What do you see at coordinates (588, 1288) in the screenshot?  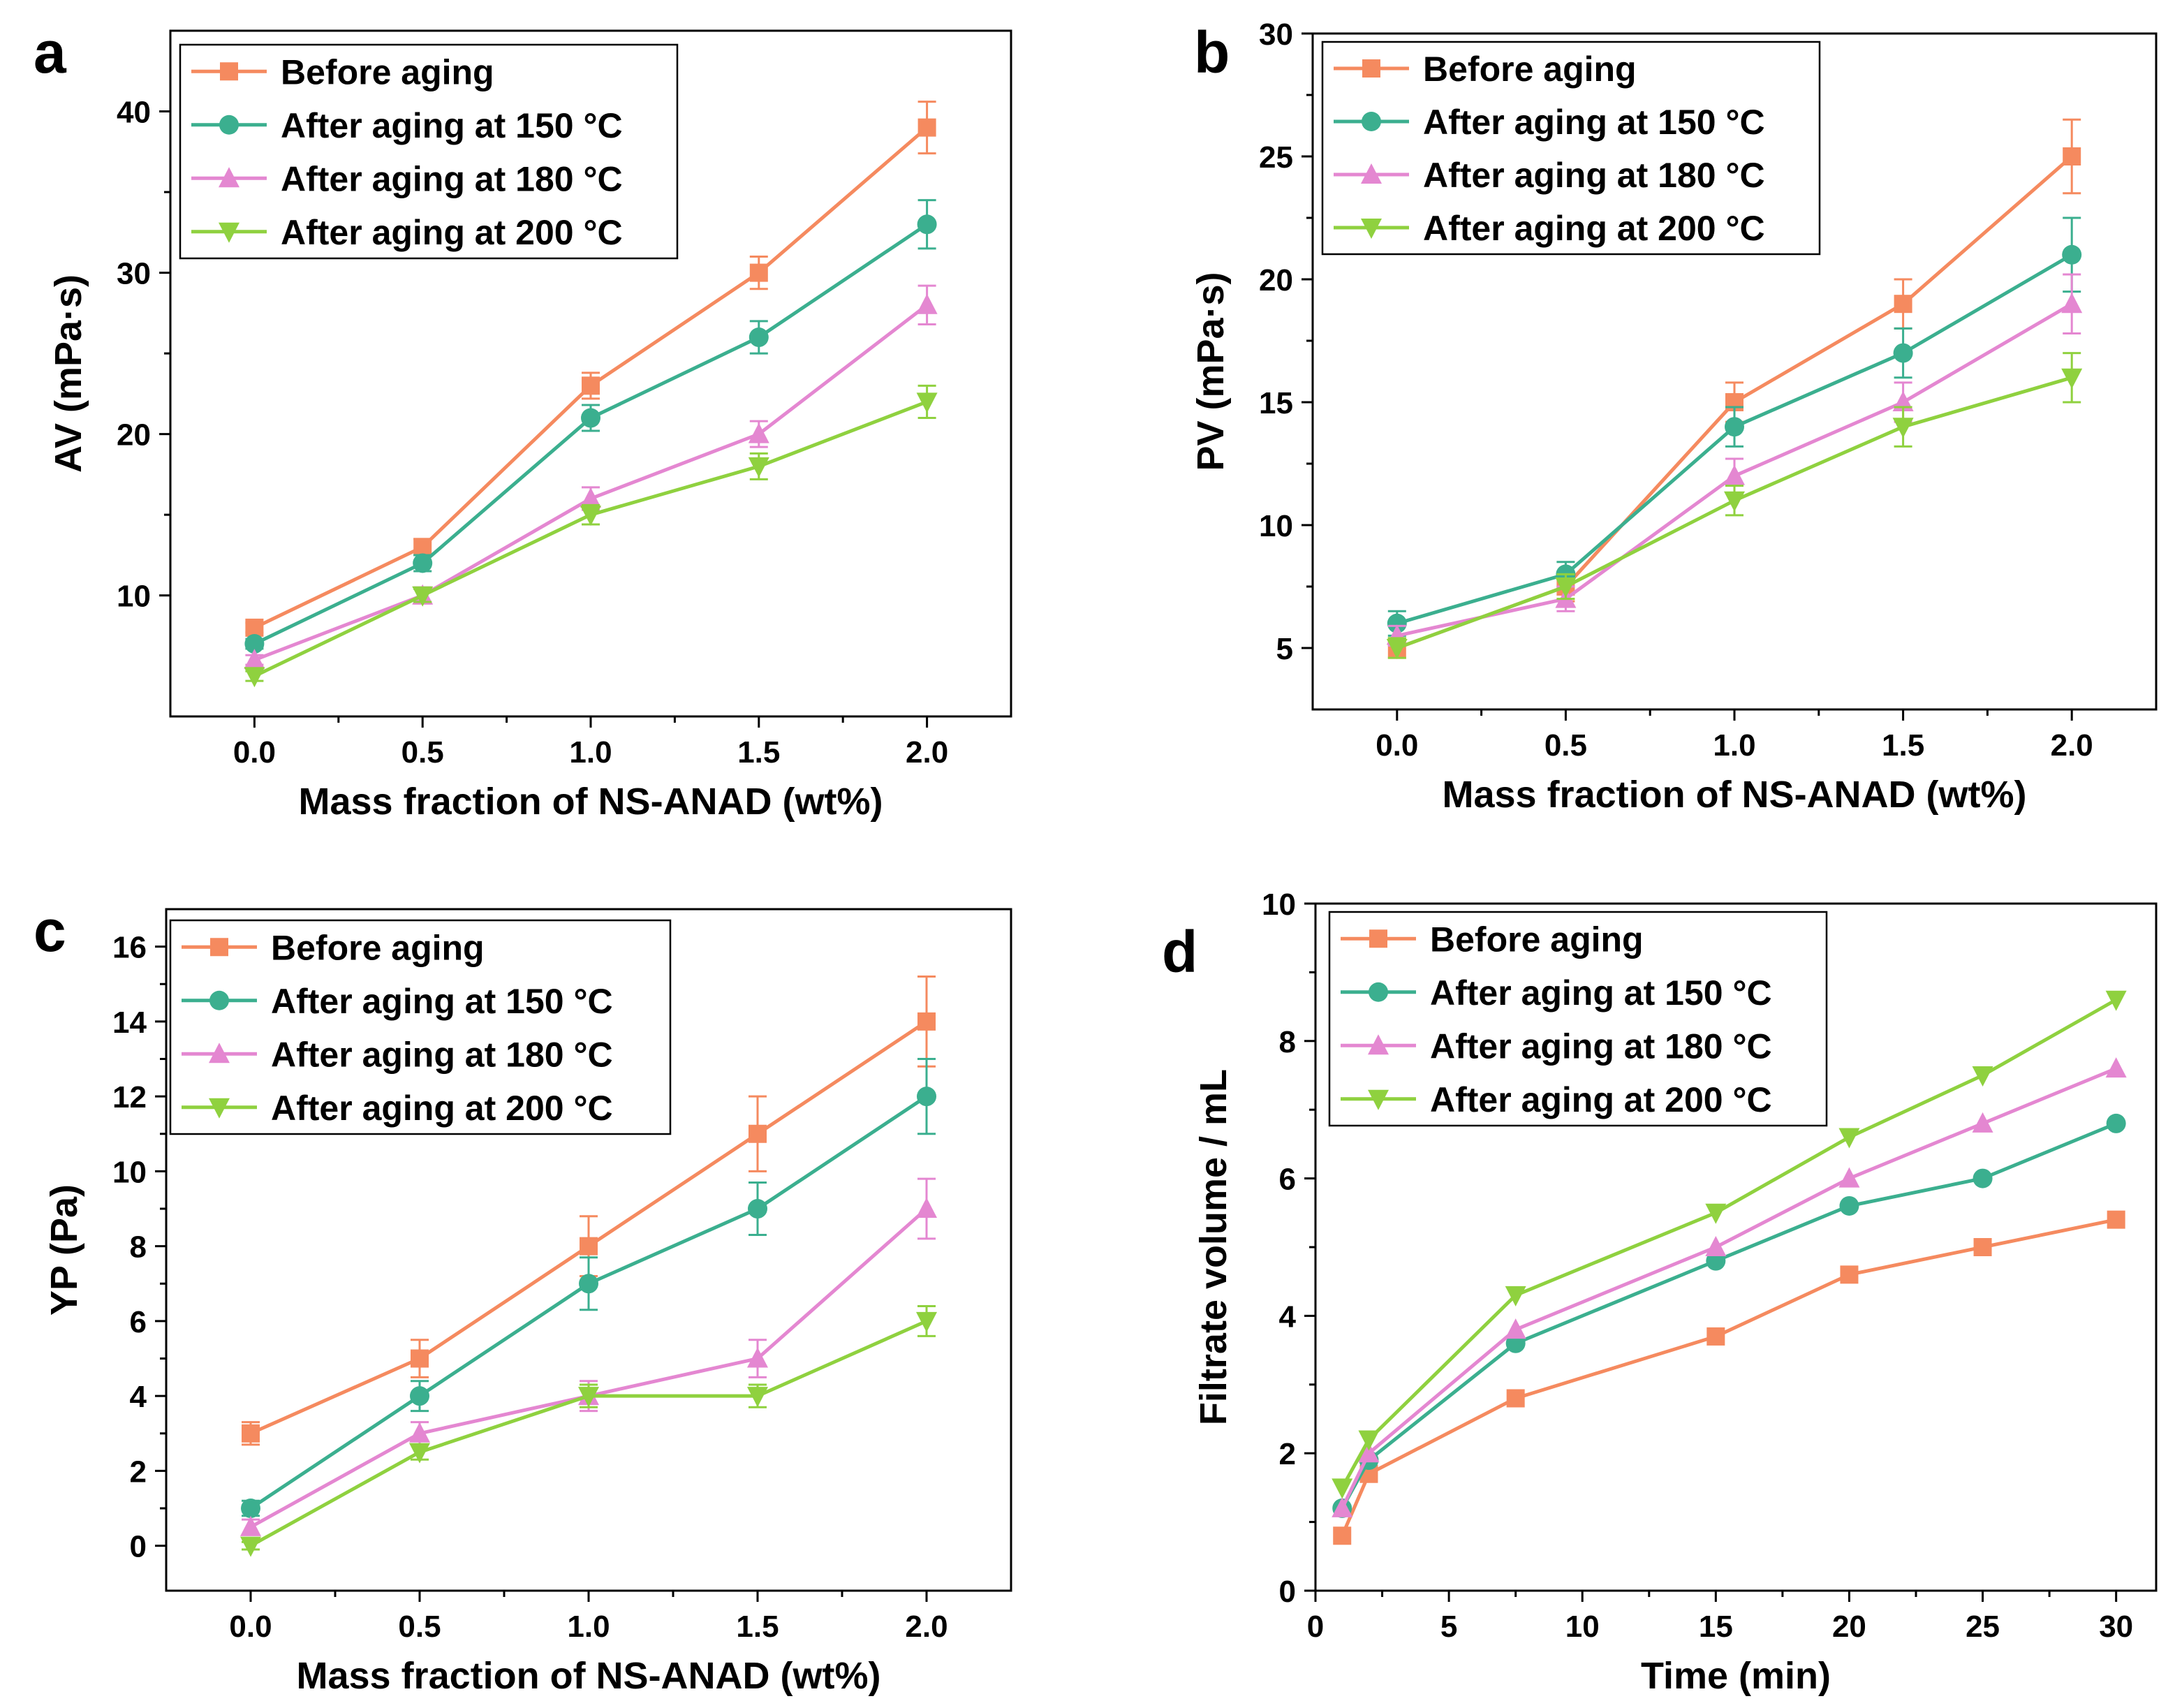 I see `series-a150` at bounding box center [588, 1288].